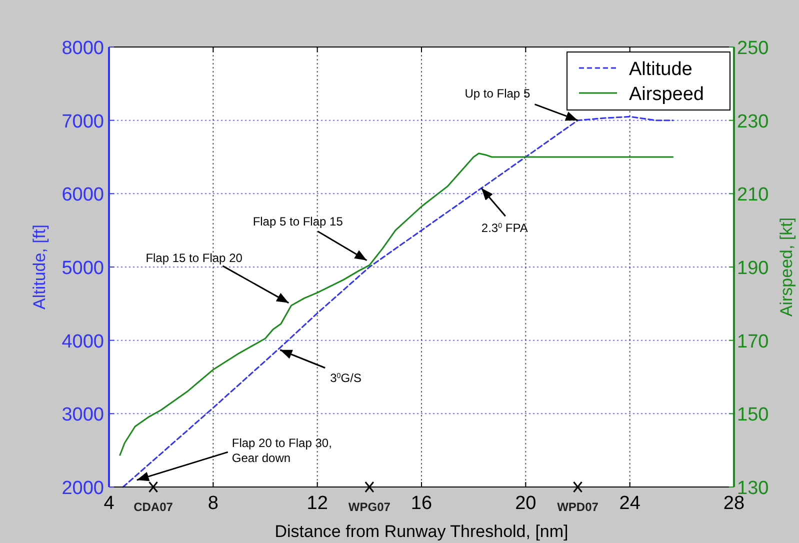  I want to click on y-axis-title: Altitude, [ft], so click(39, 267).